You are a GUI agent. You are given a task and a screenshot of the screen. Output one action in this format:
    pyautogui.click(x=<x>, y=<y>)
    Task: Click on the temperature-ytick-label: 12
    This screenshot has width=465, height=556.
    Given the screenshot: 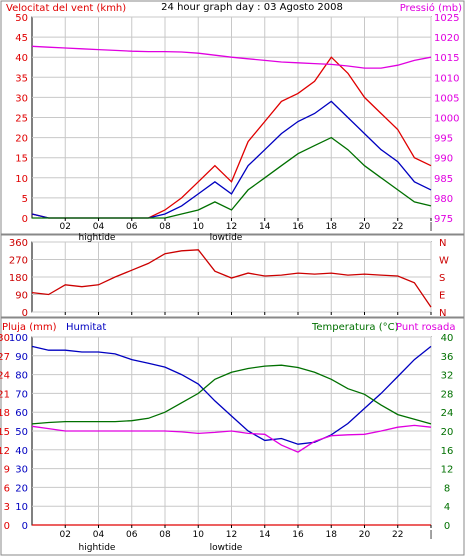 What is the action you would take?
    pyautogui.click(x=447, y=470)
    